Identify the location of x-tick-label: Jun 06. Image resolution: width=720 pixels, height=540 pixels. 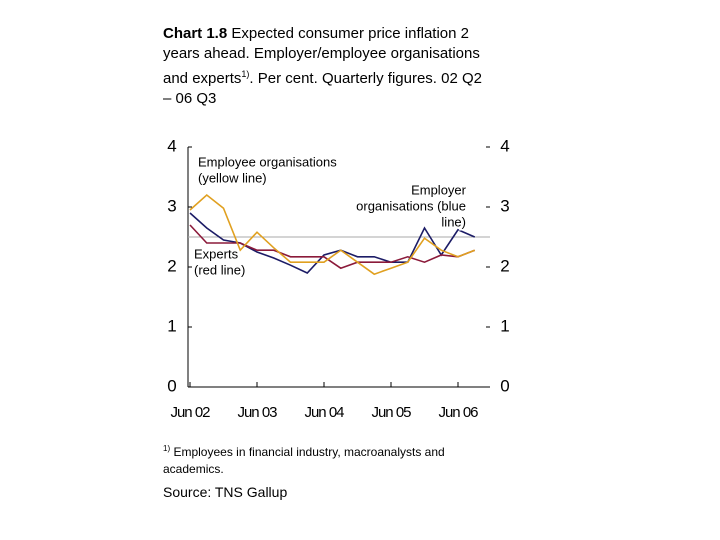
(458, 412).